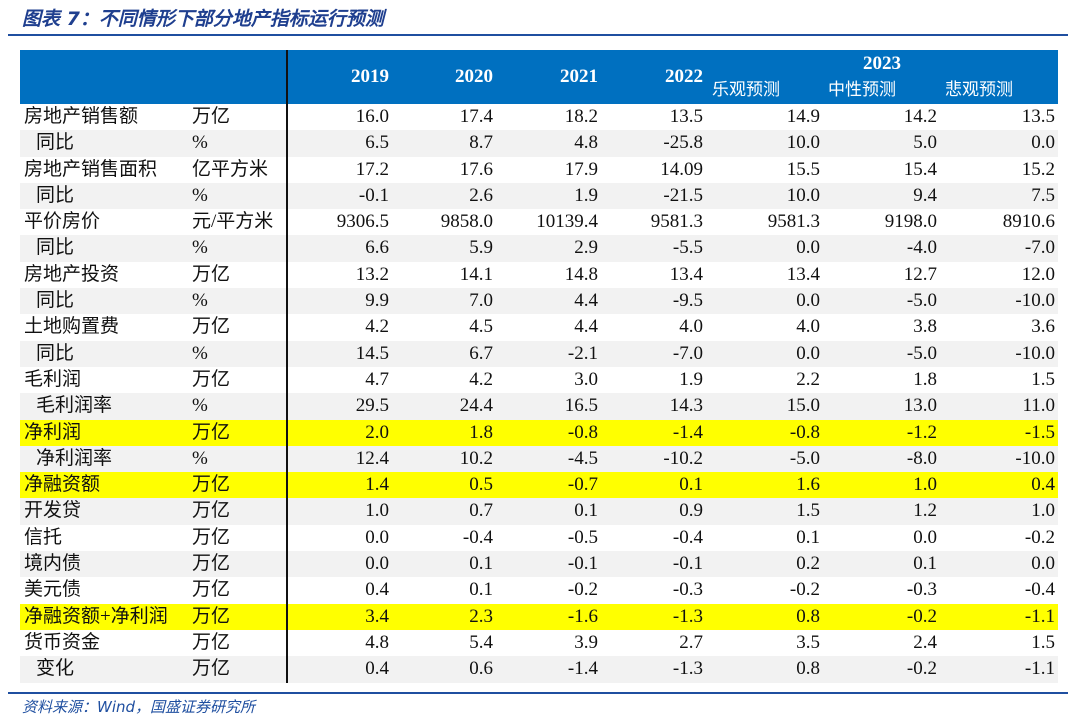 This screenshot has width=1080, height=720. What do you see at coordinates (72, 327) in the screenshot?
I see `row-label: 土地购置费` at bounding box center [72, 327].